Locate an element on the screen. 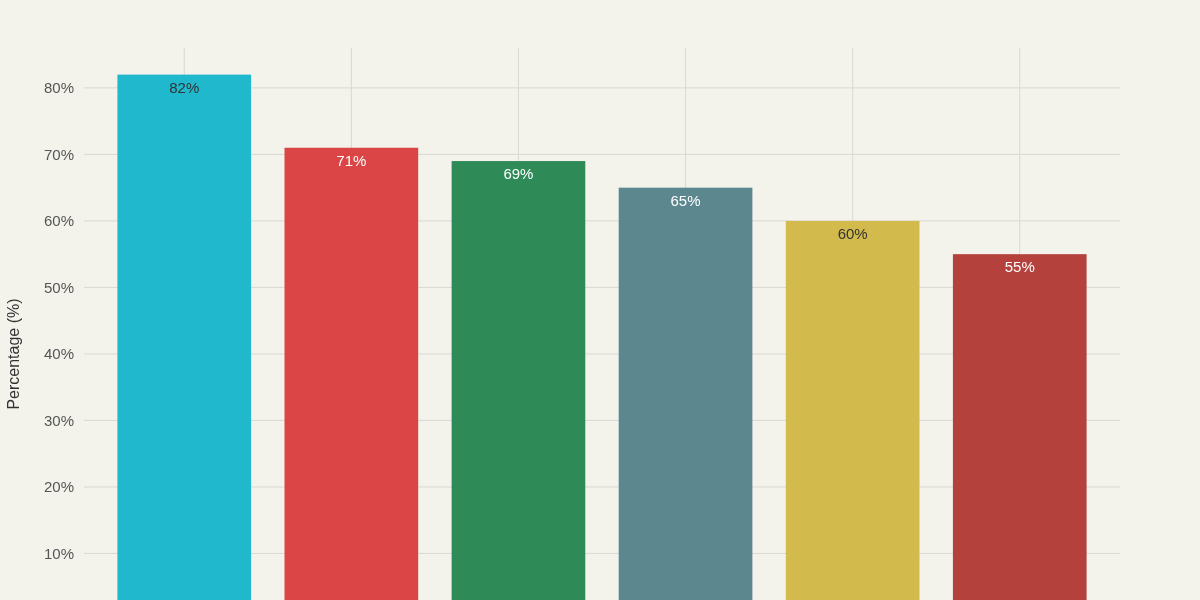  y-tick-label: 30% is located at coordinates (58, 420).